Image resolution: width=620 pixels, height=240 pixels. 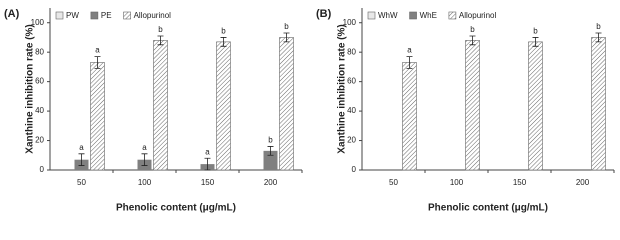 I want to click on legend-label: PW, so click(x=72, y=15).